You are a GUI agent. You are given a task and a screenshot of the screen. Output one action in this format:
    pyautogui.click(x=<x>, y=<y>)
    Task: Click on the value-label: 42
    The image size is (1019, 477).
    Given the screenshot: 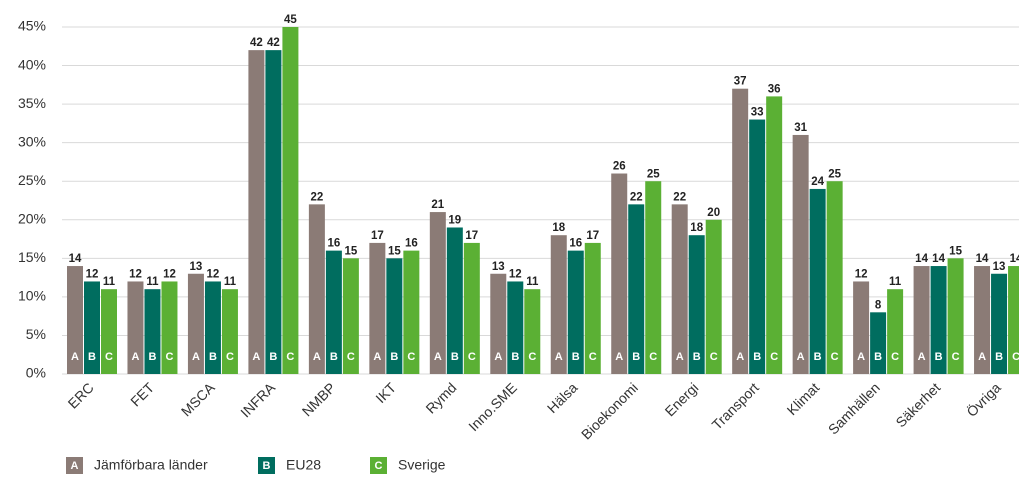 What is the action you would take?
    pyautogui.click(x=256, y=43)
    